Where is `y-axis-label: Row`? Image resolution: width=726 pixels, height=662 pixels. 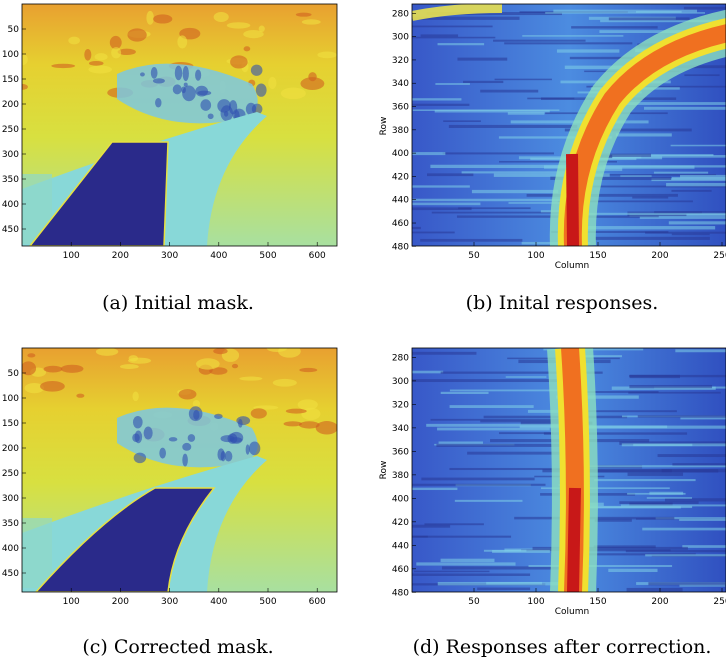
y-axis-label: Row is located at coordinates (384, 470).